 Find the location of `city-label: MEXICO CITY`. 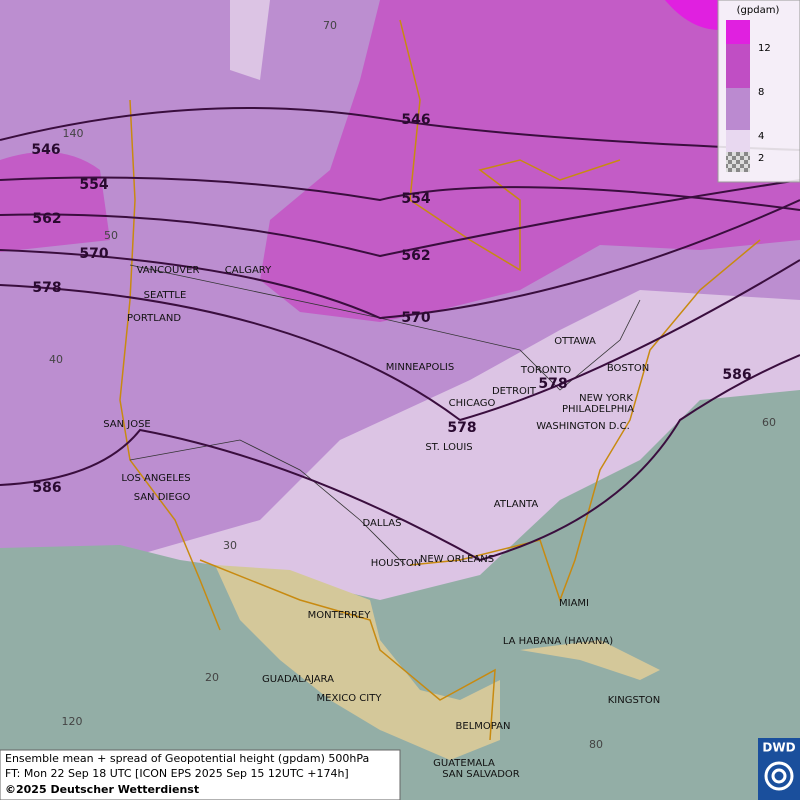

city-label: MEXICO CITY is located at coordinates (350, 698).